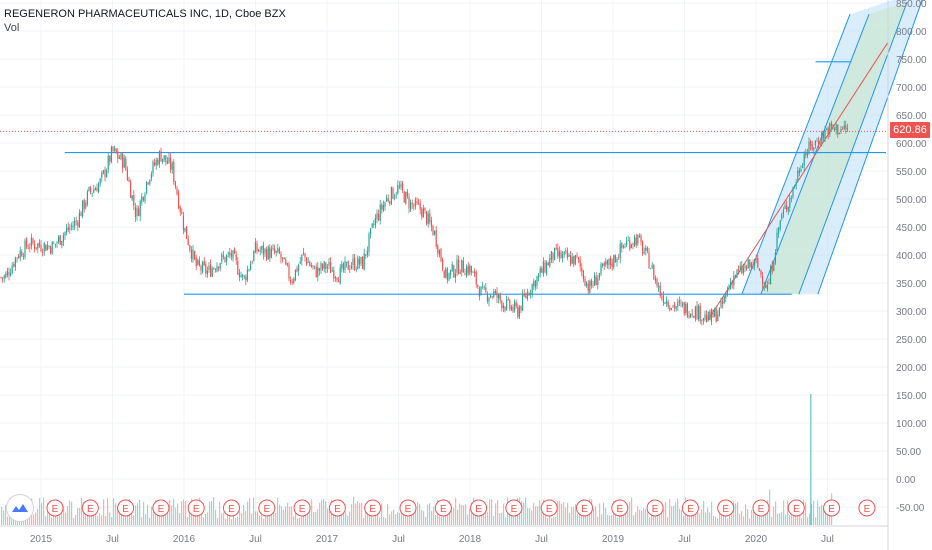  I want to click on price-tick-label: 50.00, so click(908, 452).